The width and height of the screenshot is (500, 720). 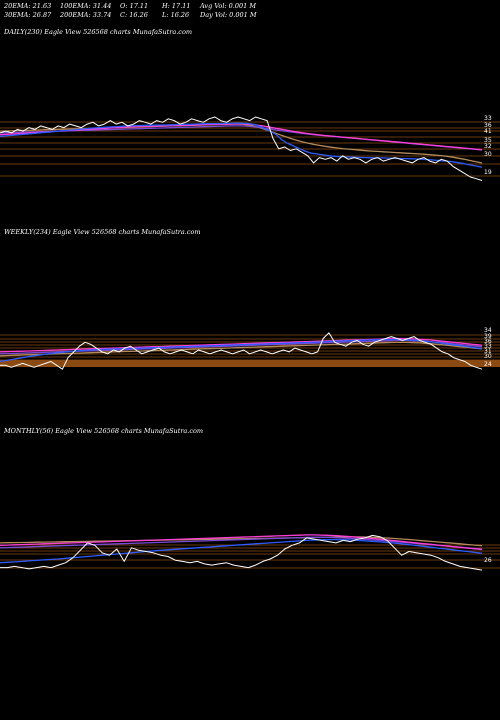 I want to click on header-open: O: 17.11, so click(x=134, y=6).